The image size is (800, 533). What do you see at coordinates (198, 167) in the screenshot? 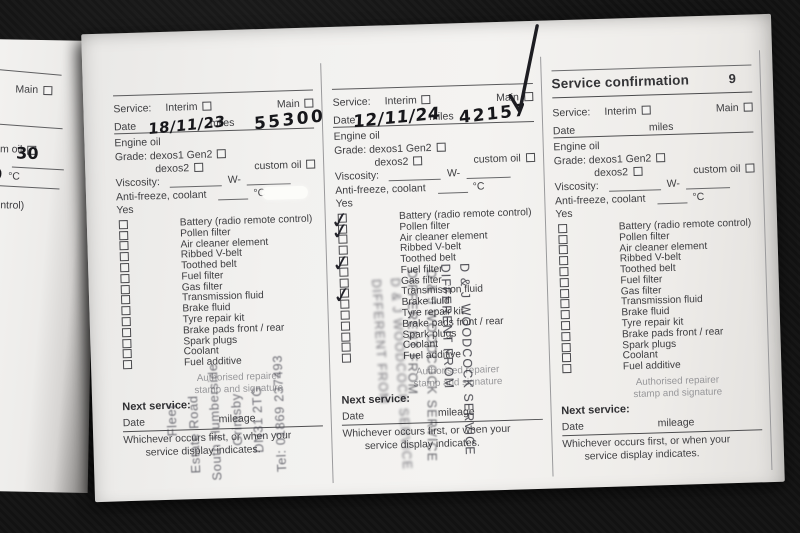
I see `dexos2-checkbox` at bounding box center [198, 167].